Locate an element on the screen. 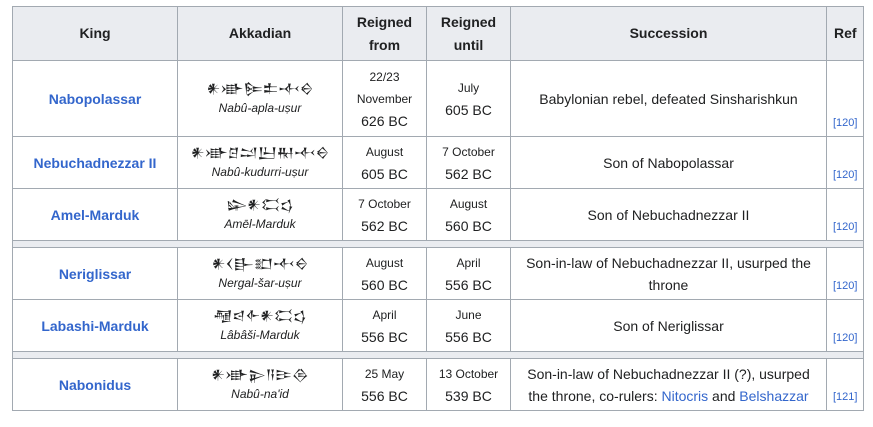  from-year: 626 BC is located at coordinates (384, 120).